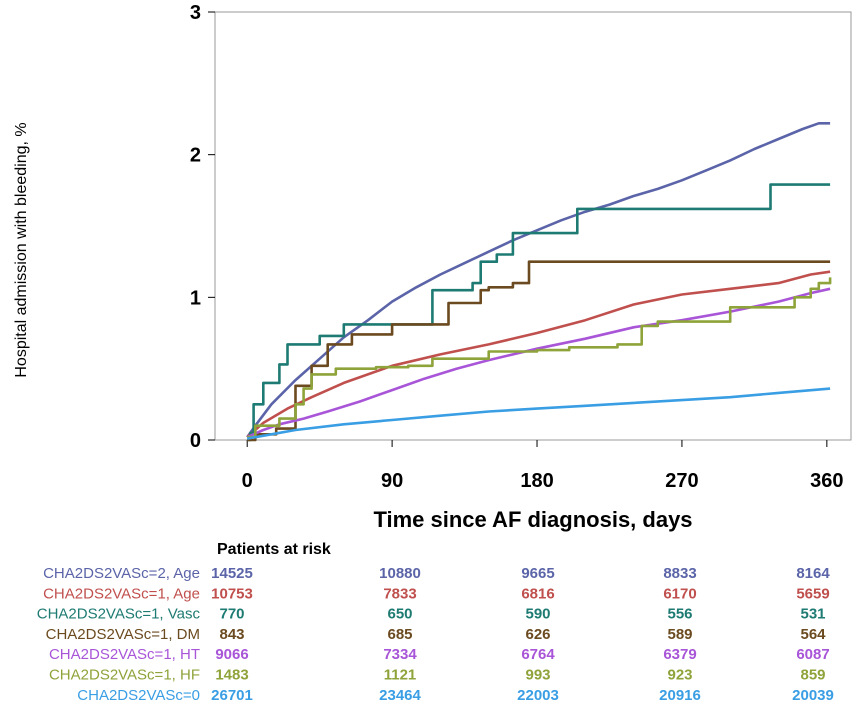 Image resolution: width=861 pixels, height=709 pixels. Describe the element at coordinates (231, 654) in the screenshot. I see `risk-value: 9066` at that location.